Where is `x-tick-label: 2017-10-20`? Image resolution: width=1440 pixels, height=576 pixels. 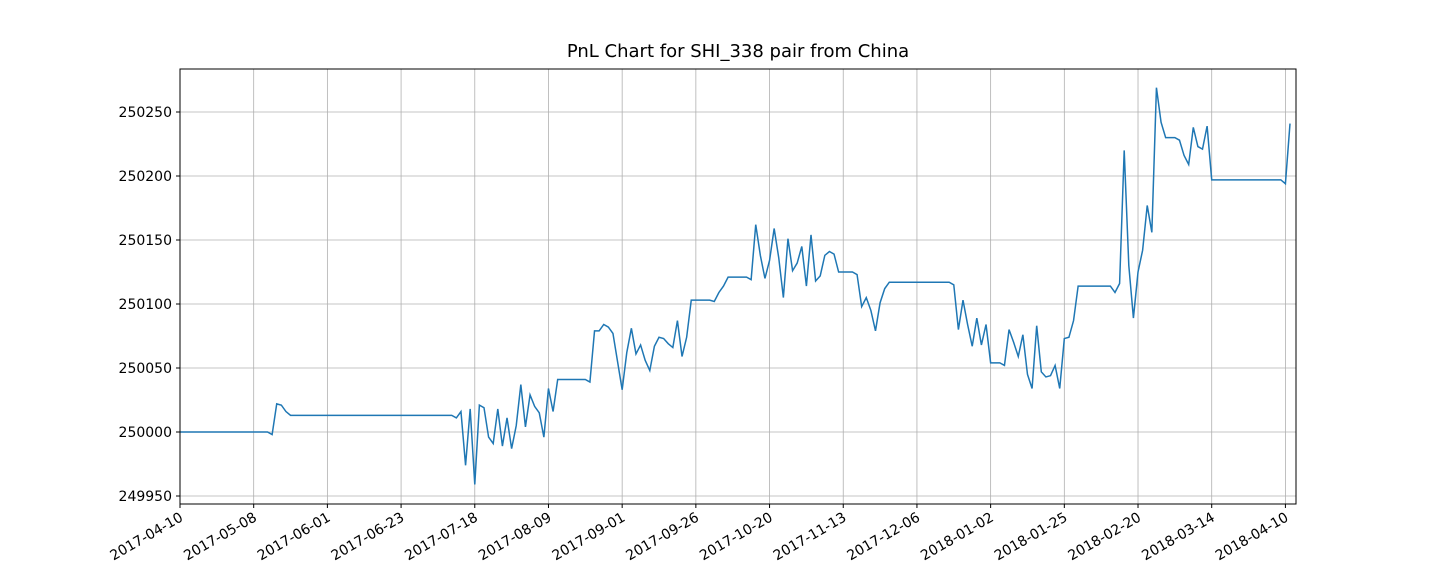 x-tick-label: 2017-10-20 is located at coordinates (736, 537).